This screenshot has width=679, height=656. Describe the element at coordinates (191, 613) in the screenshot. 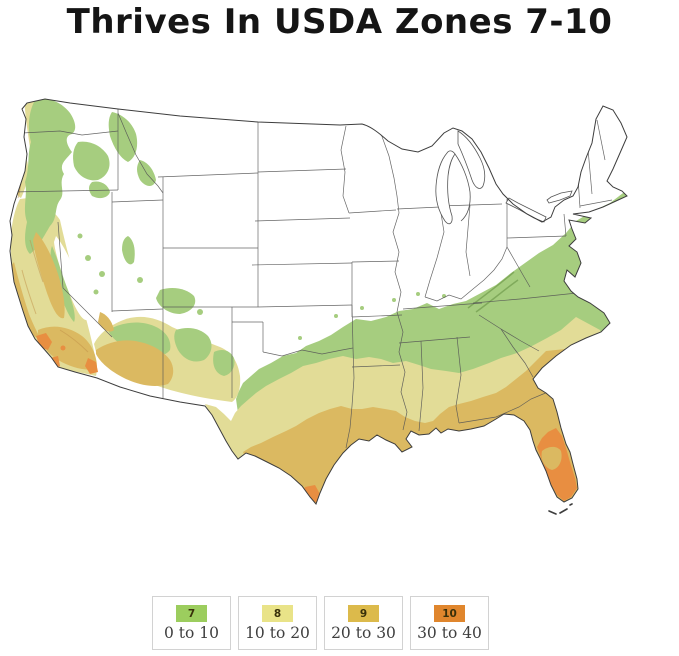

I see `zone-7-swatch: 7` at that location.